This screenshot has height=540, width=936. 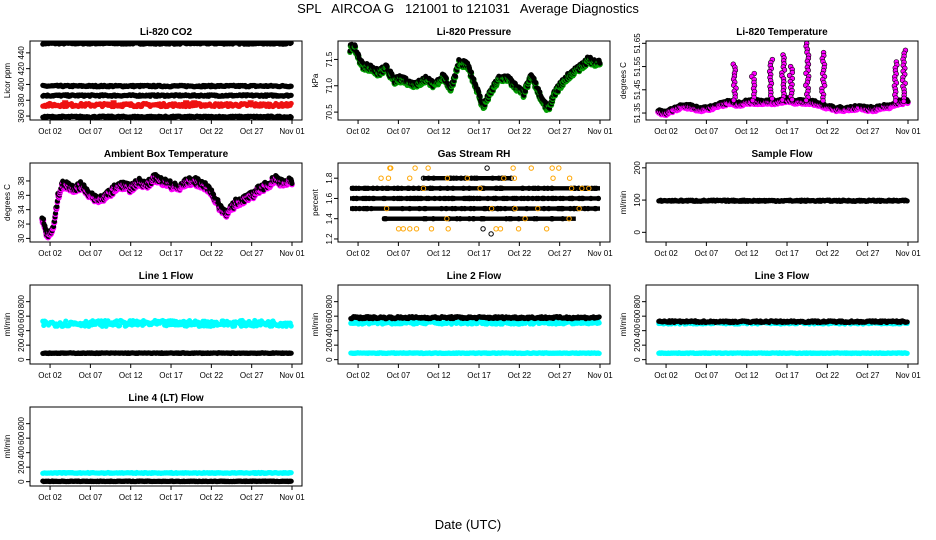 What do you see at coordinates (783, 106) in the screenshot?
I see `series-baseline` at bounding box center [783, 106].